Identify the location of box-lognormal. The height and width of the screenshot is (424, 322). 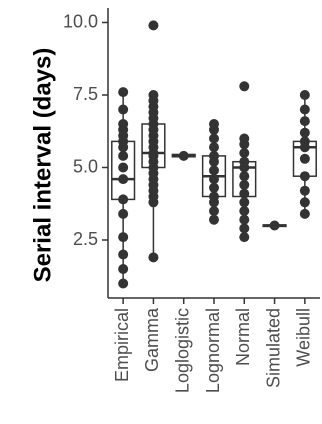
(214, 172).